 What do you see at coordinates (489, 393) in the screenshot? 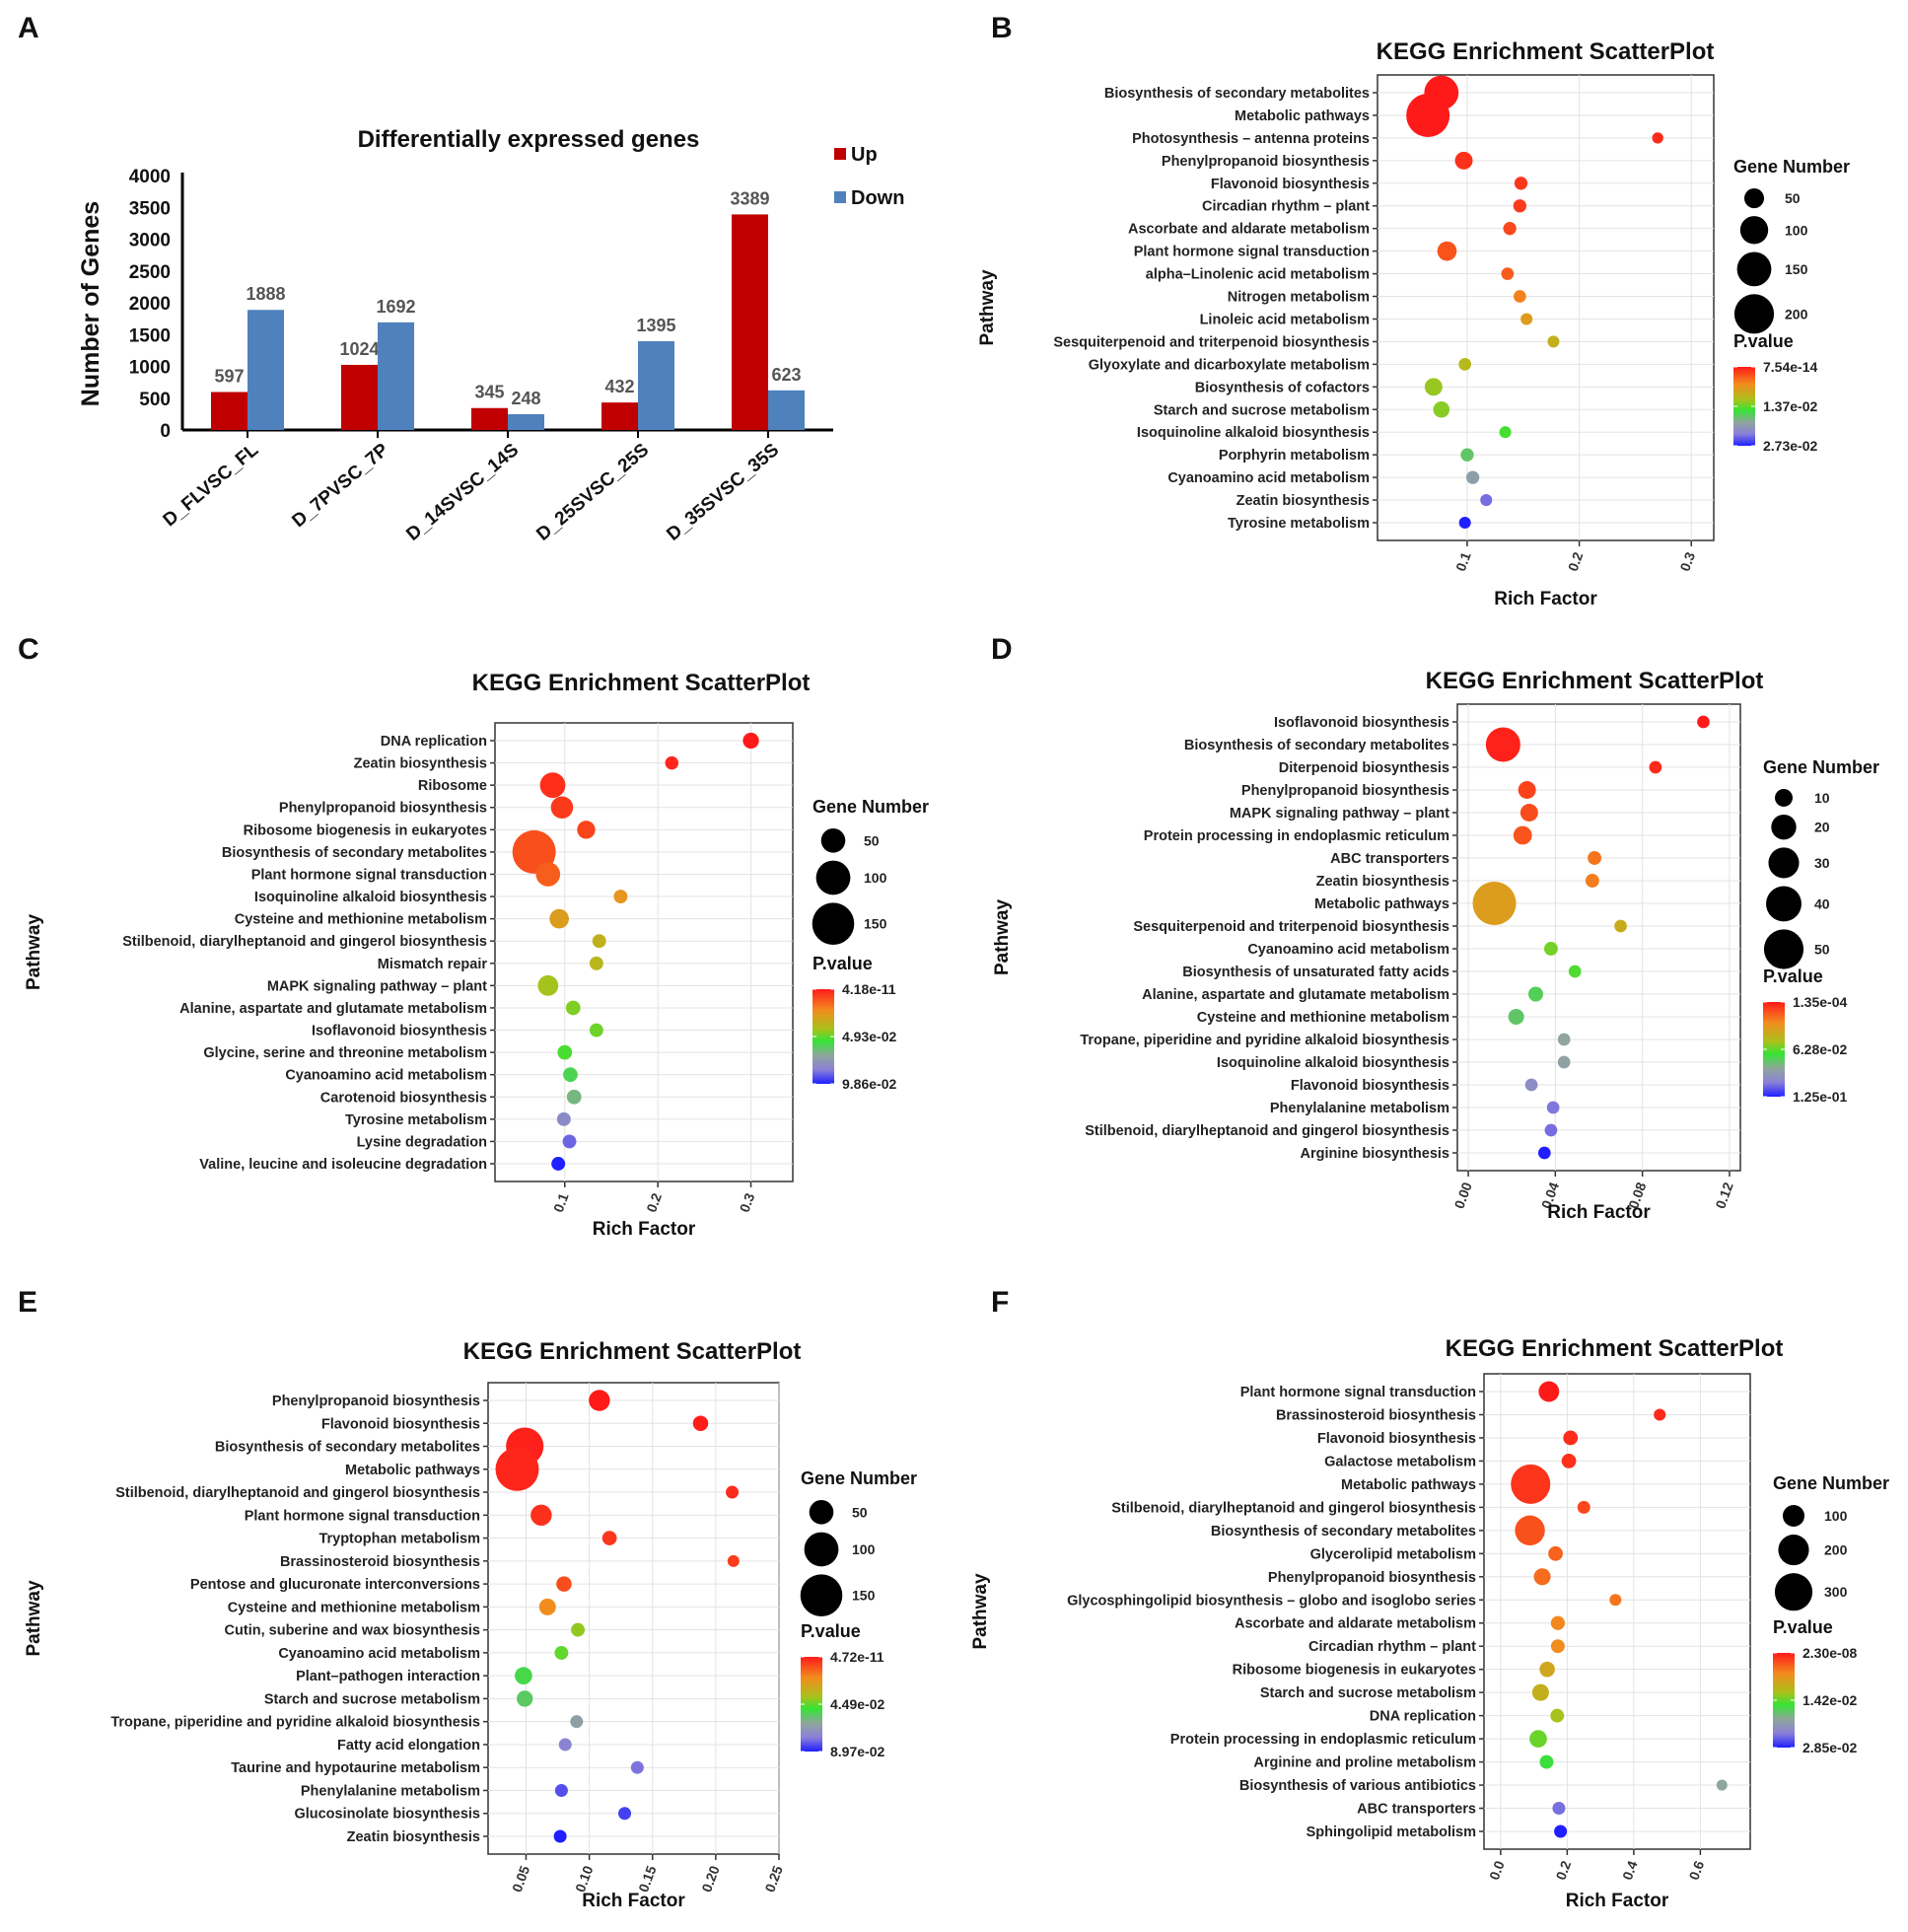
I see `bar-value-label: 345` at bounding box center [489, 393].